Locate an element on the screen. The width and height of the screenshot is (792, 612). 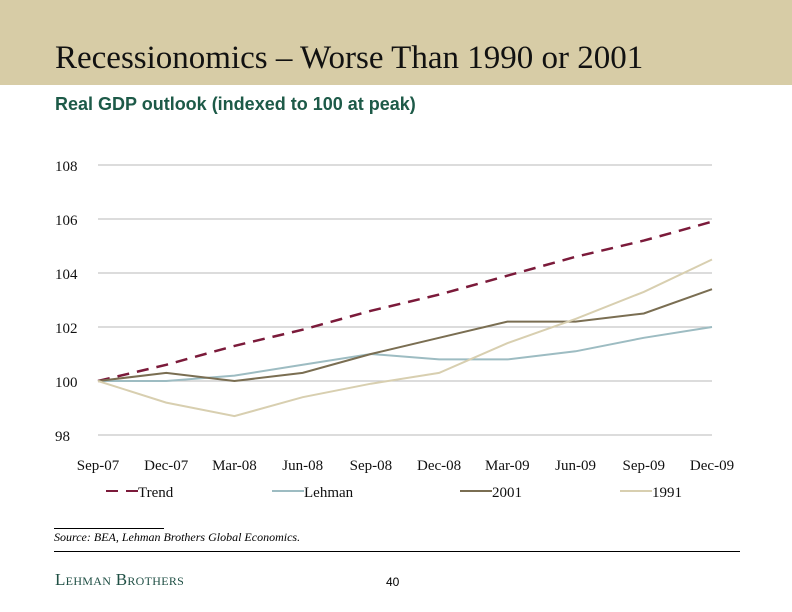
x-tick-label: Jun-09 is located at coordinates (575, 466).